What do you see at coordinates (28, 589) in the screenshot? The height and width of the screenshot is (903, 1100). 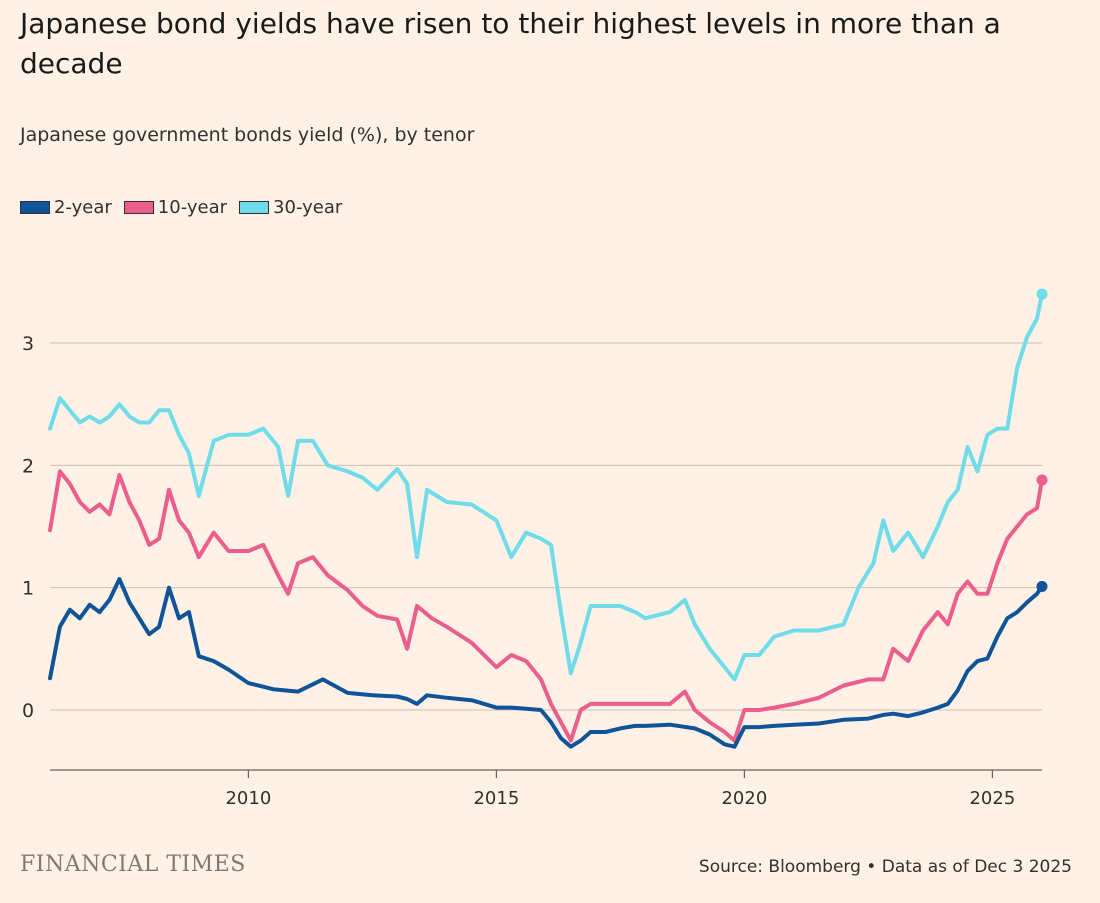 I see `y-tick-label-1: 1` at bounding box center [28, 589].